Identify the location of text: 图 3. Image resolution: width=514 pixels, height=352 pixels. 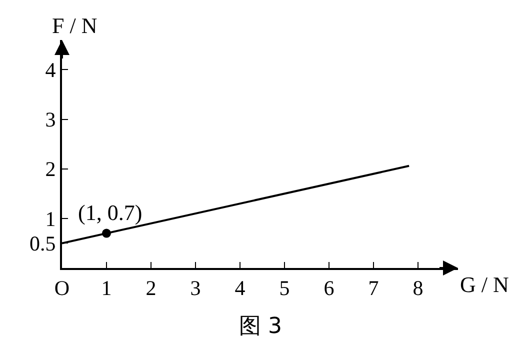
(260, 326).